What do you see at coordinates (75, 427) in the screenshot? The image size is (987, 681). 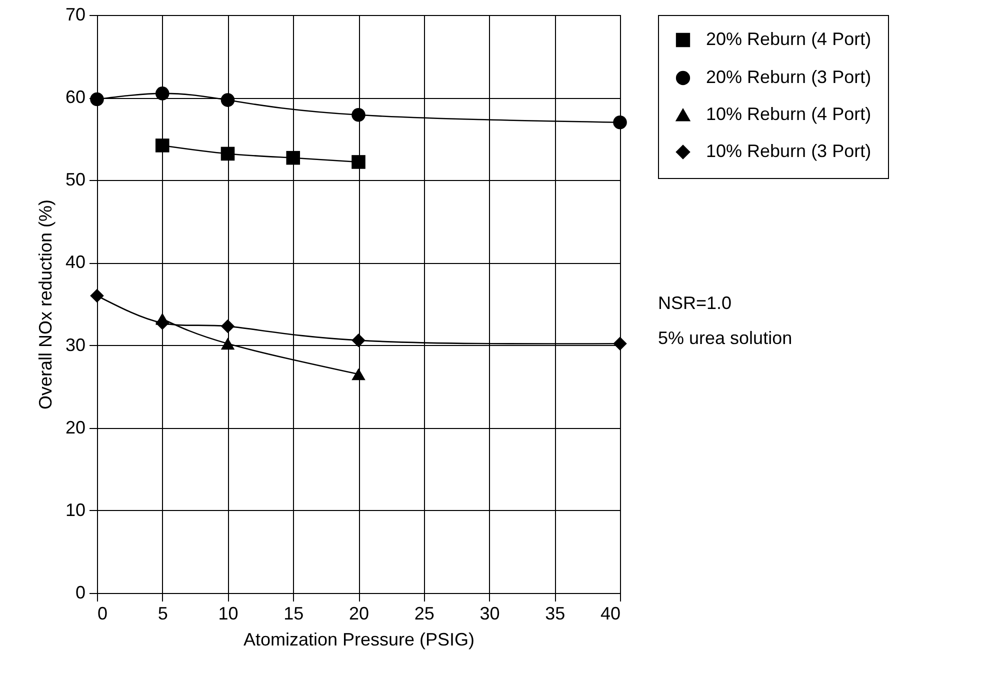 I see `y-tick-label: 20` at bounding box center [75, 427].